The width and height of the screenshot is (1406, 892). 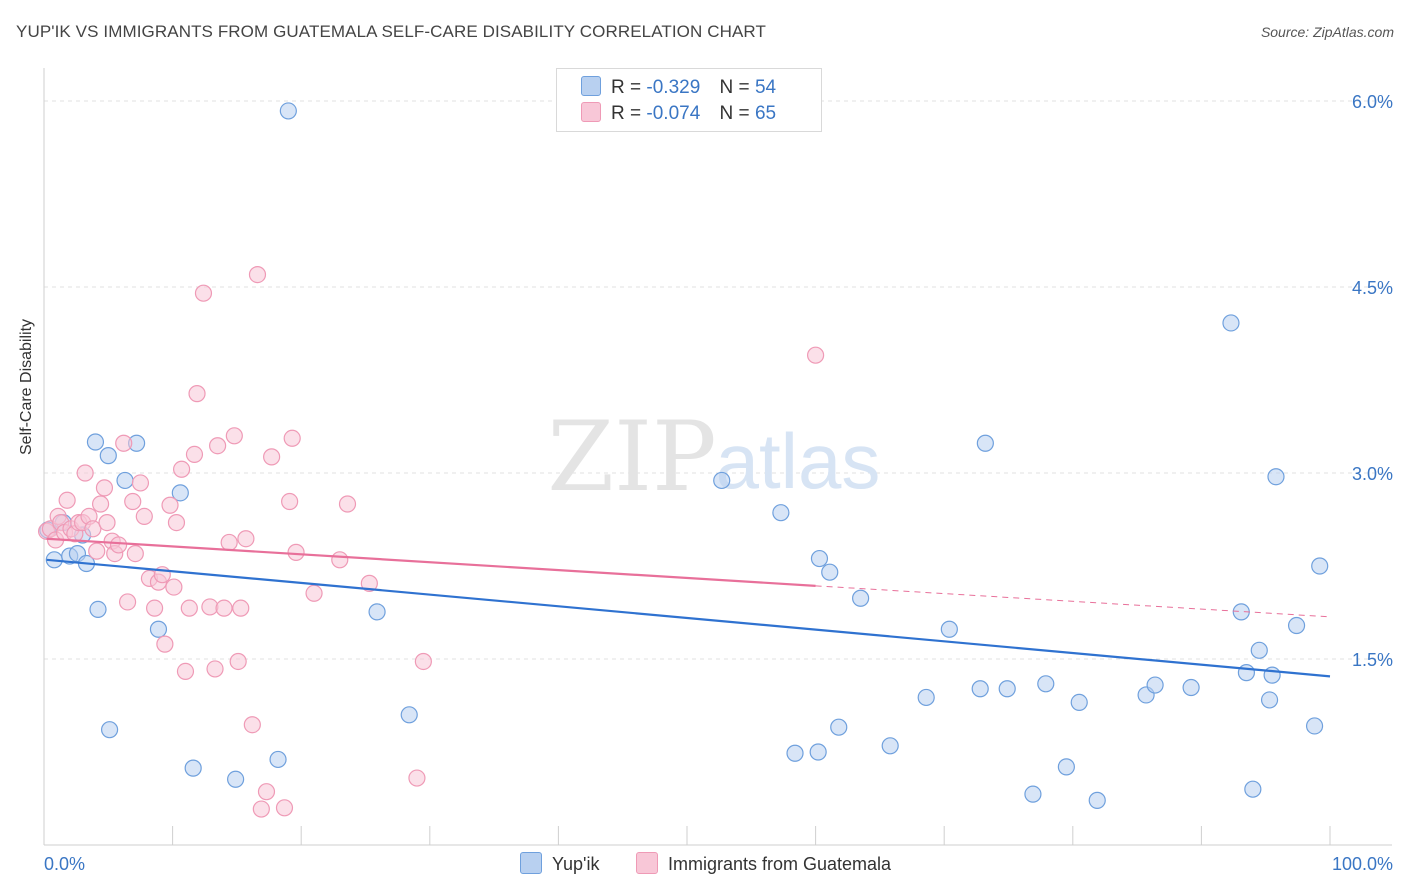 I want to click on bottom-legend: Yup'ik Immigrants from Guatemala, so click(x=703, y=864).